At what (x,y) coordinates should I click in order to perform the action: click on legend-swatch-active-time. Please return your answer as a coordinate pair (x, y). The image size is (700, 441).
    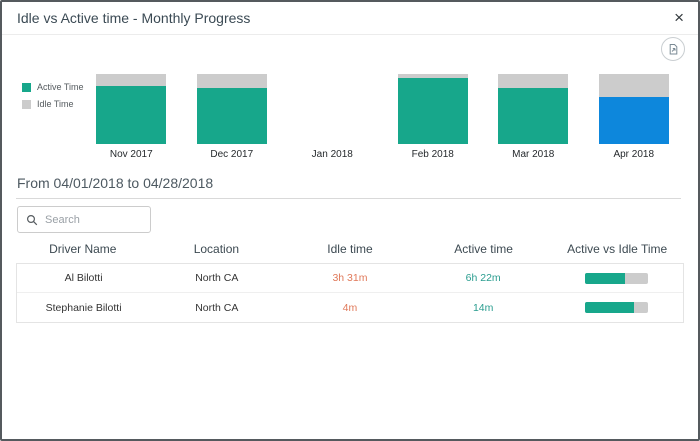
    Looking at the image, I should click on (26, 87).